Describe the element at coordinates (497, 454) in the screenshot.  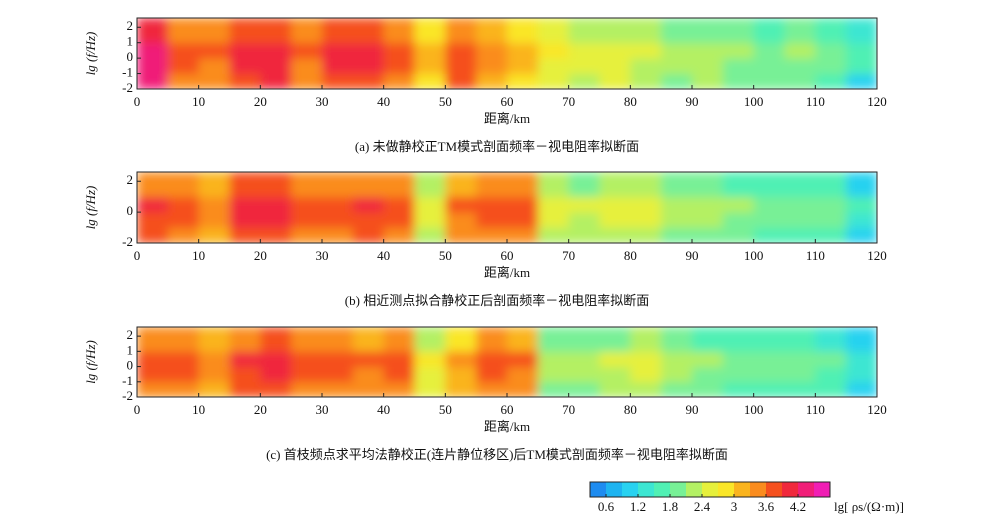
I see `panel-caption: (c) 首枝频点求平均法静校正(连片静位移区)后TM模式剖面频率－视电阻率拟断面` at that location.